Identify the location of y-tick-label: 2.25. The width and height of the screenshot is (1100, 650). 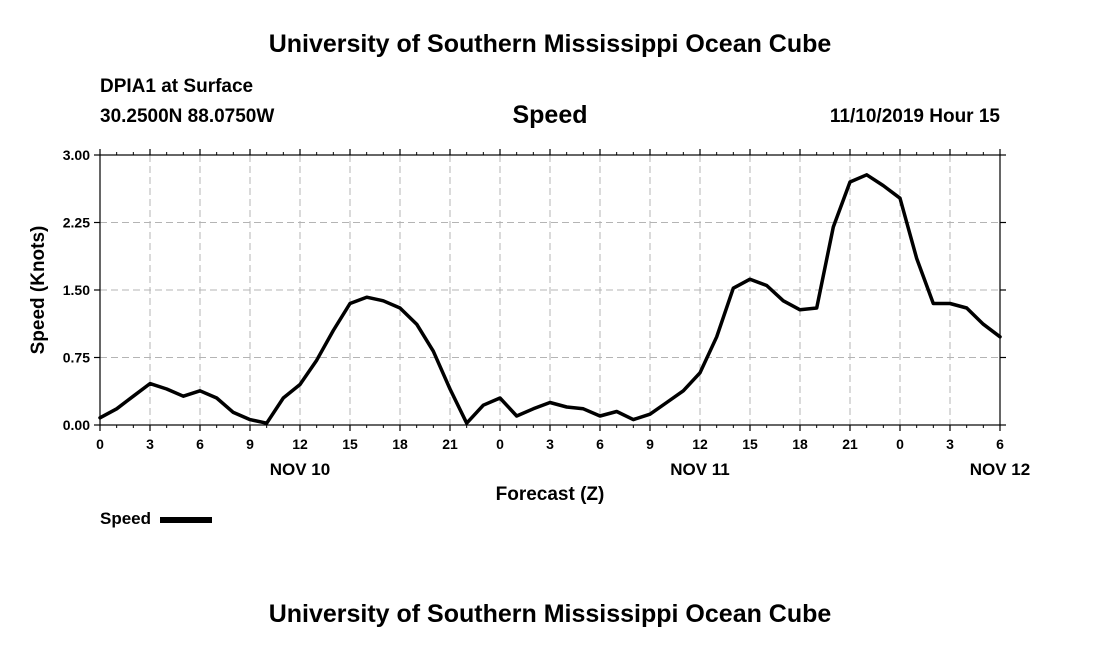
(76, 223).